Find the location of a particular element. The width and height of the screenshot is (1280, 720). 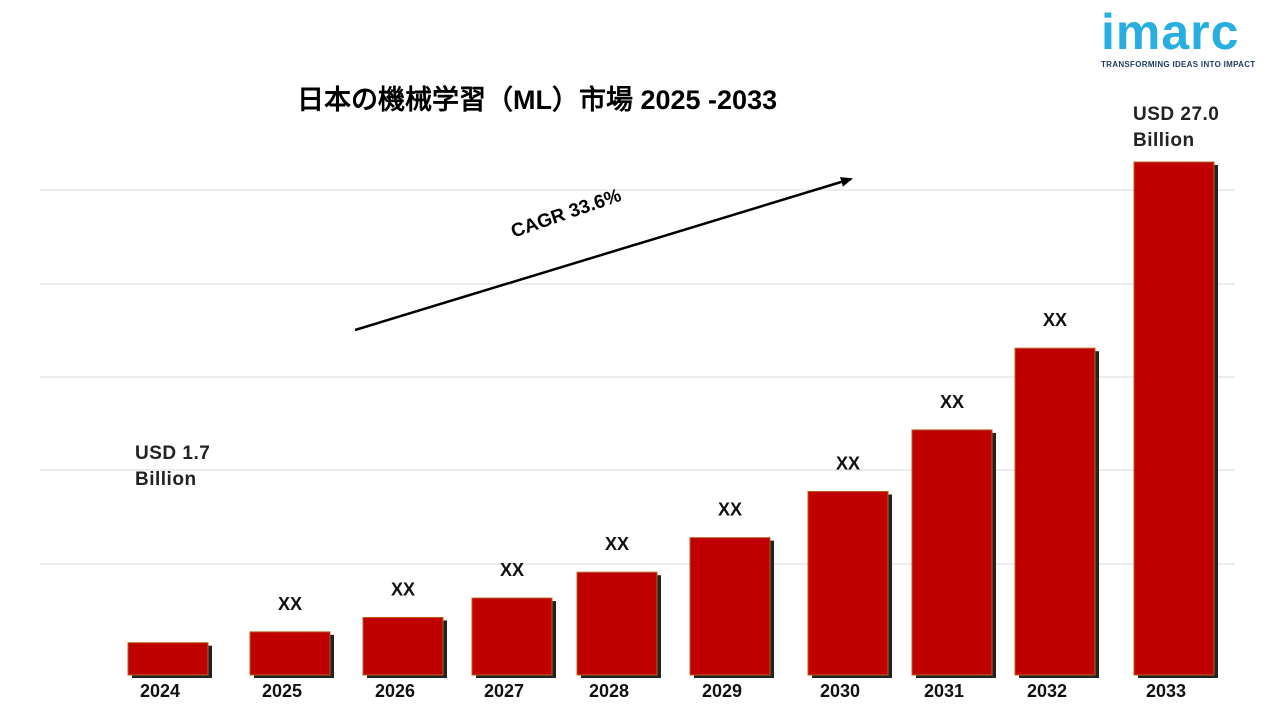

bar-2026 is located at coordinates (403, 646).